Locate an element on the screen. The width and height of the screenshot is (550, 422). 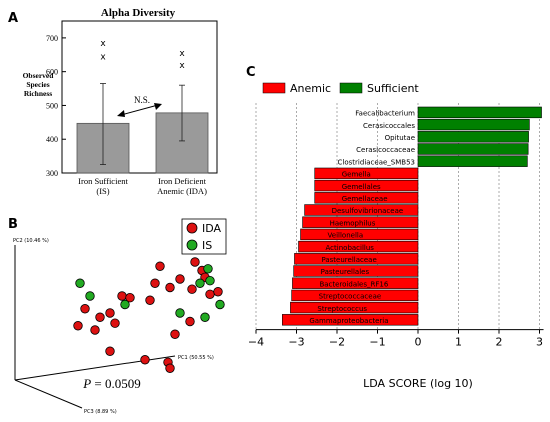
alpha-plot-frame is located at coordinates (139, 97).